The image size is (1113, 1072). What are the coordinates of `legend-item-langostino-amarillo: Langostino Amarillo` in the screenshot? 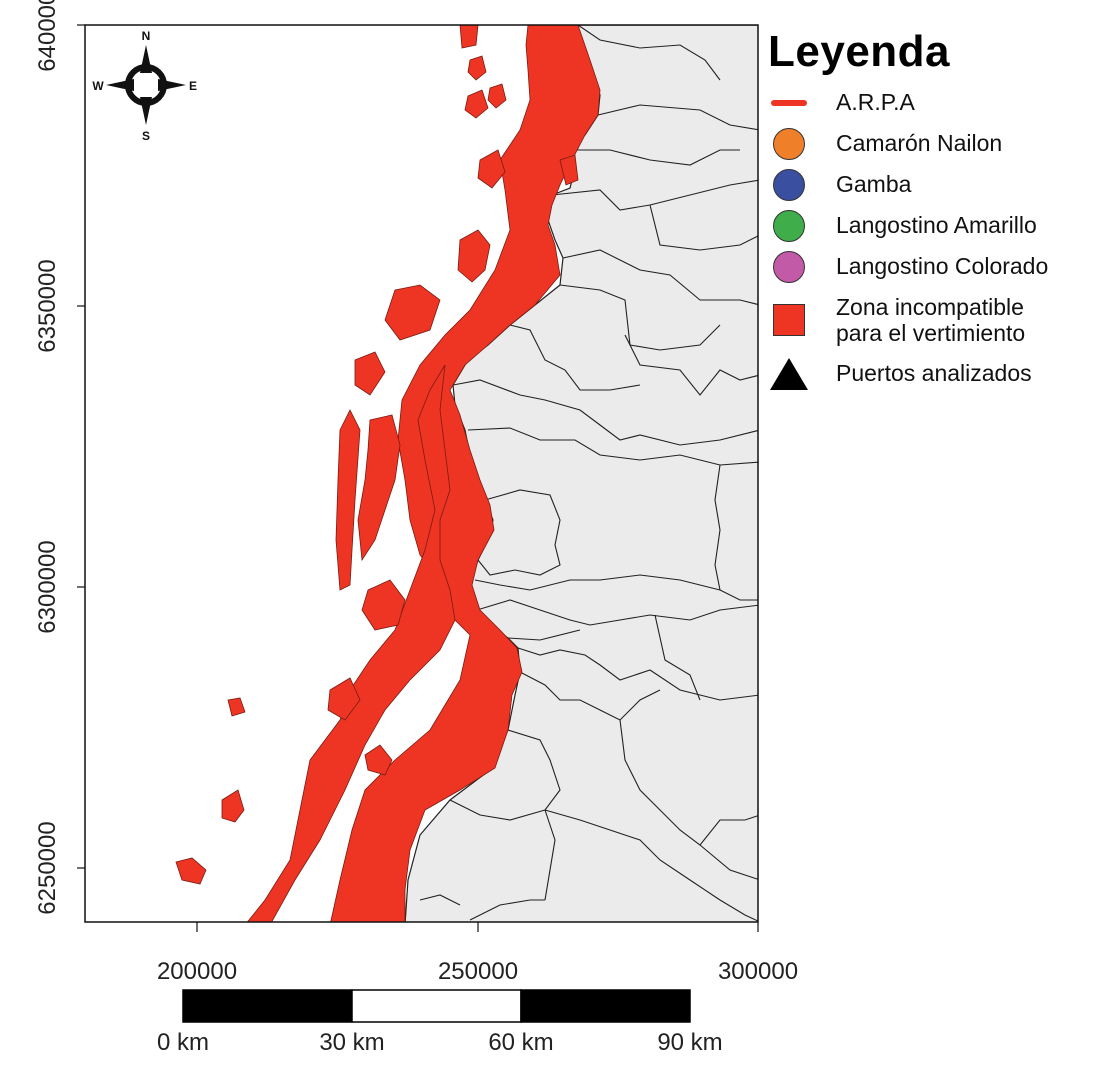 It's located at (938, 225).